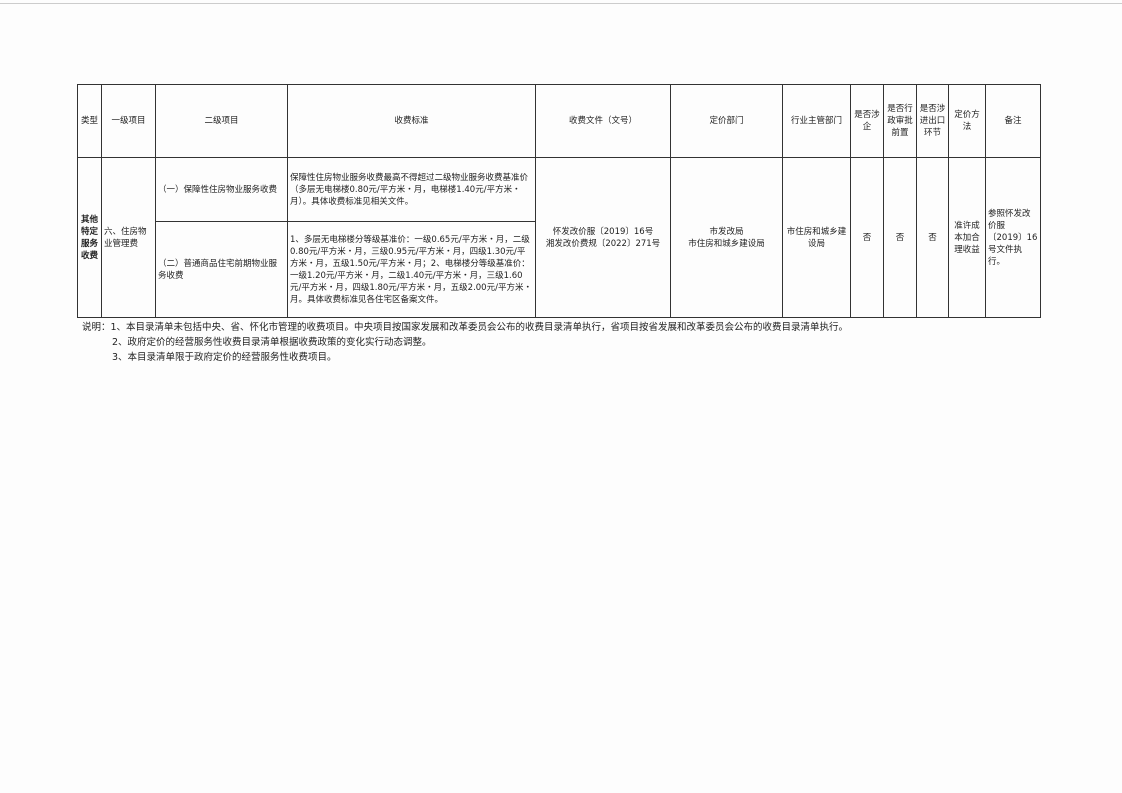 The width and height of the screenshot is (1122, 793). What do you see at coordinates (224, 357) in the screenshot?
I see `note: 3、本目录清单限于政府定价的经营服务性收费项目。` at bounding box center [224, 357].